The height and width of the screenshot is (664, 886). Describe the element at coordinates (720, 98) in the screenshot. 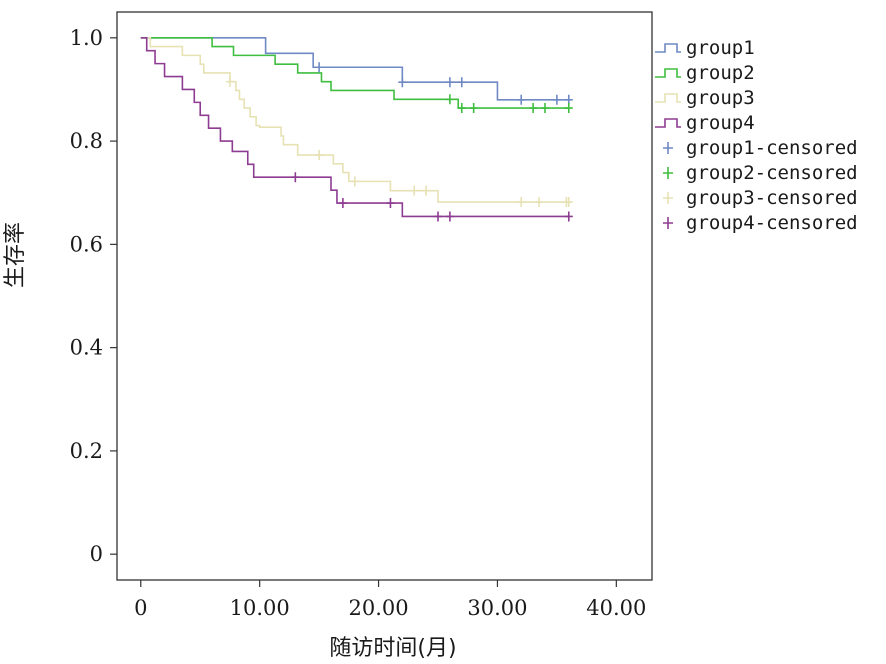

I see `legend-label-group3: group3` at that location.